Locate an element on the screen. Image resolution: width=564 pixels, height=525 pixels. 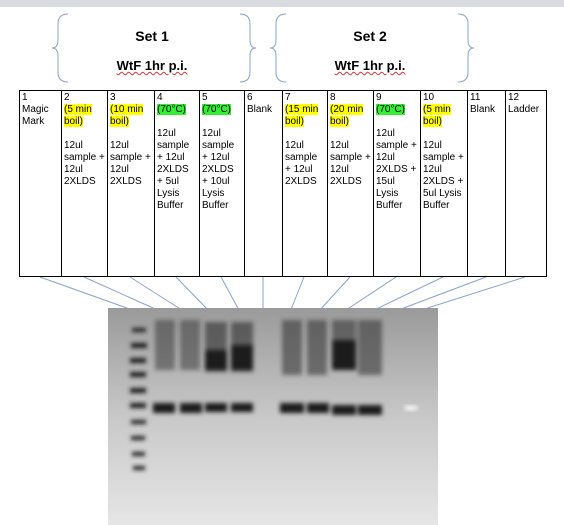
cell-number: 3 is located at coordinates (113, 97).